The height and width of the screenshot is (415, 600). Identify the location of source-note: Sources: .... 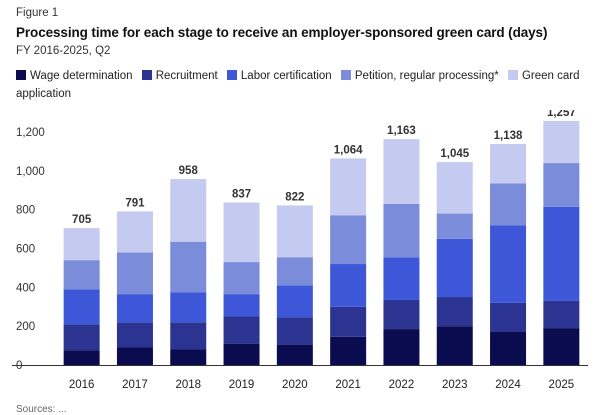
(41, 409).